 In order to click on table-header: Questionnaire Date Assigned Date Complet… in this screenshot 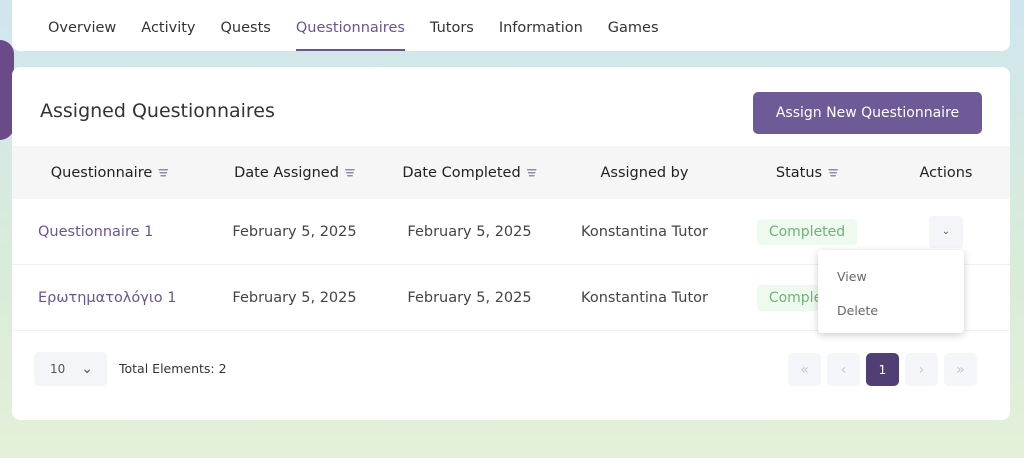, I will do `click(511, 172)`.